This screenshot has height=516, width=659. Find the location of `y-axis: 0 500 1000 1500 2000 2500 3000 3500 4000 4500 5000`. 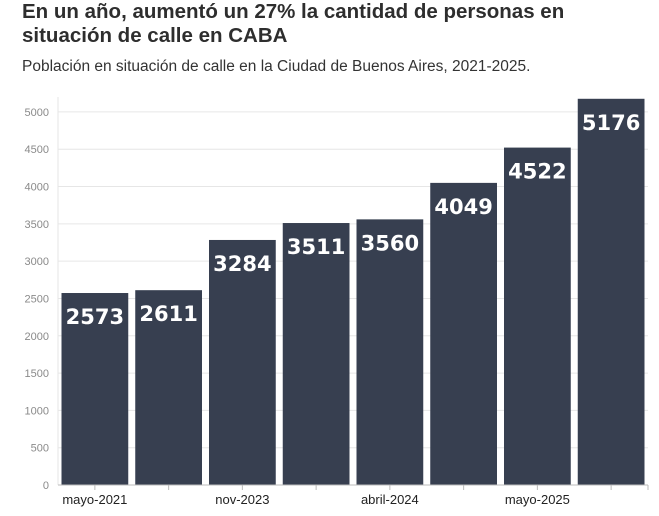

y-axis: 0 500 1000 1500 2000 2500 3000 3500 4000 4500 5000 is located at coordinates (37, 299).